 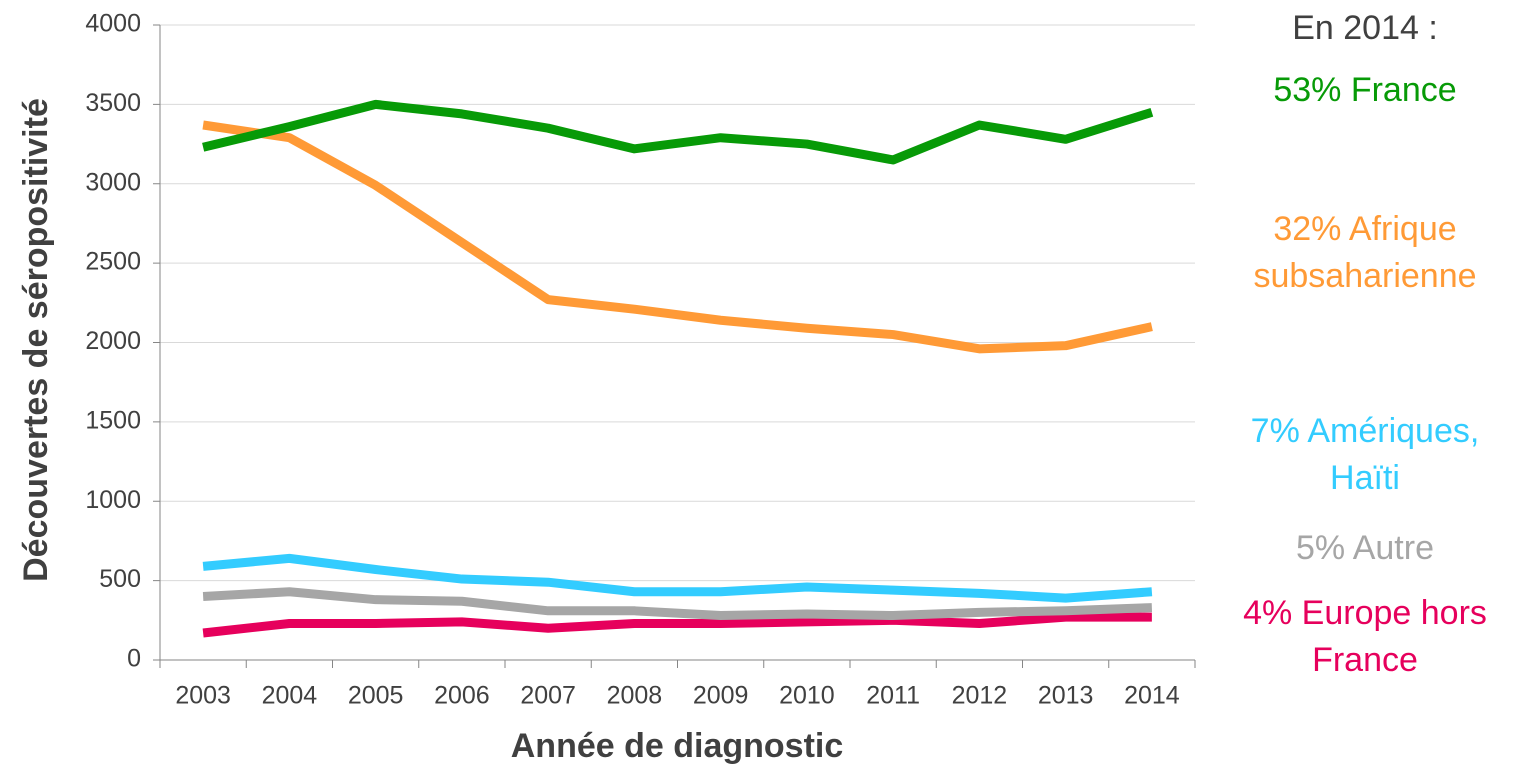 I want to click on y-tick-label: 3500, so click(x=113, y=103).